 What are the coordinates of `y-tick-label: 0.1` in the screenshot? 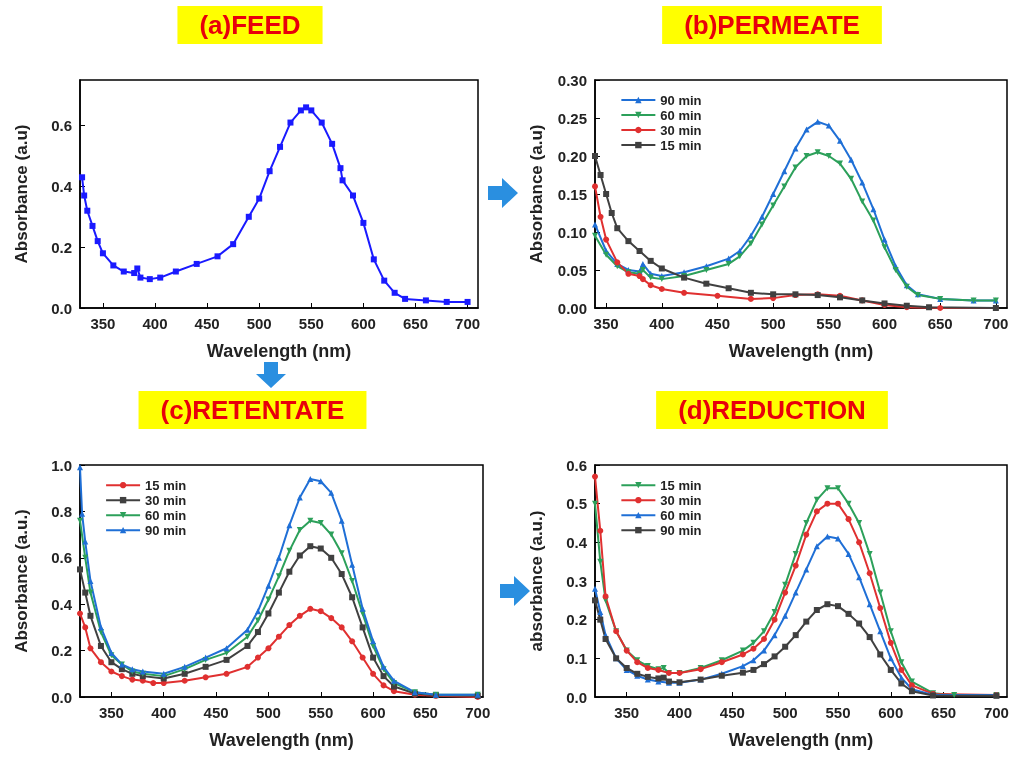 It's located at (576, 658).